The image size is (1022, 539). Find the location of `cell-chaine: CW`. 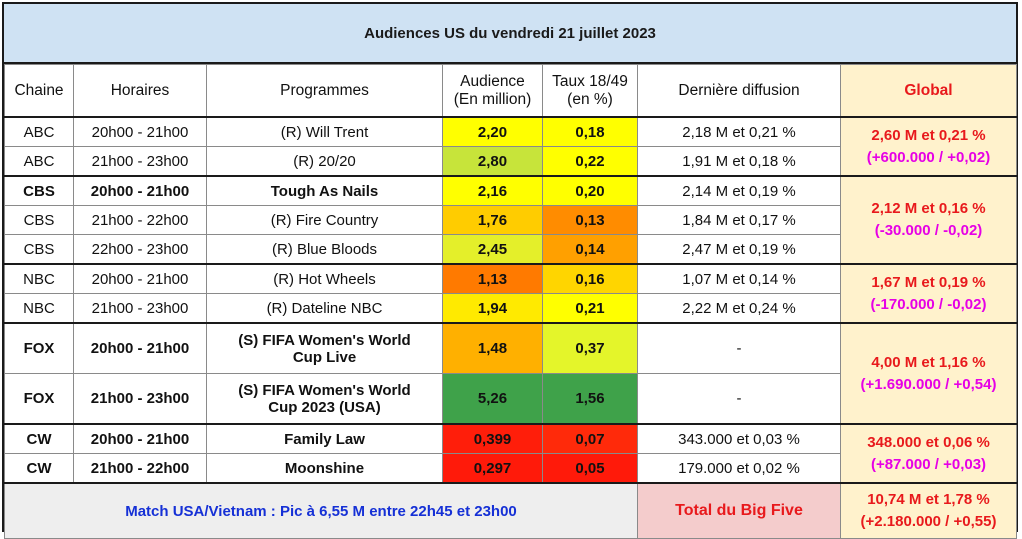

cell-chaine: CW is located at coordinates (39, 468).